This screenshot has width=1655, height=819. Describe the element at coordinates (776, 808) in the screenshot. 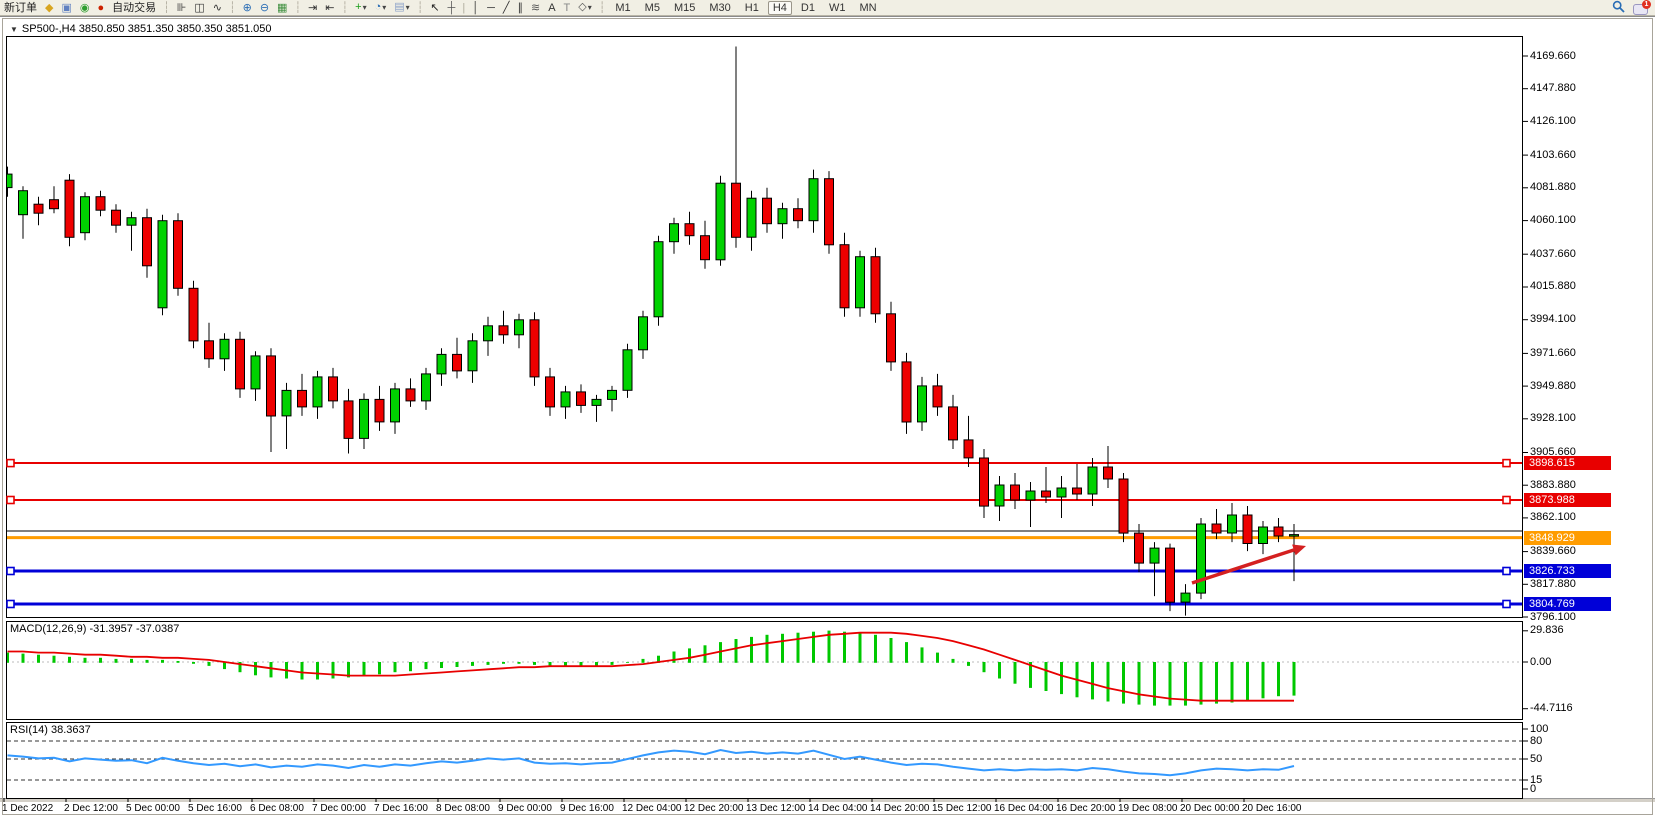

I see `time-axis-label: 13 Dec 12:00` at that location.